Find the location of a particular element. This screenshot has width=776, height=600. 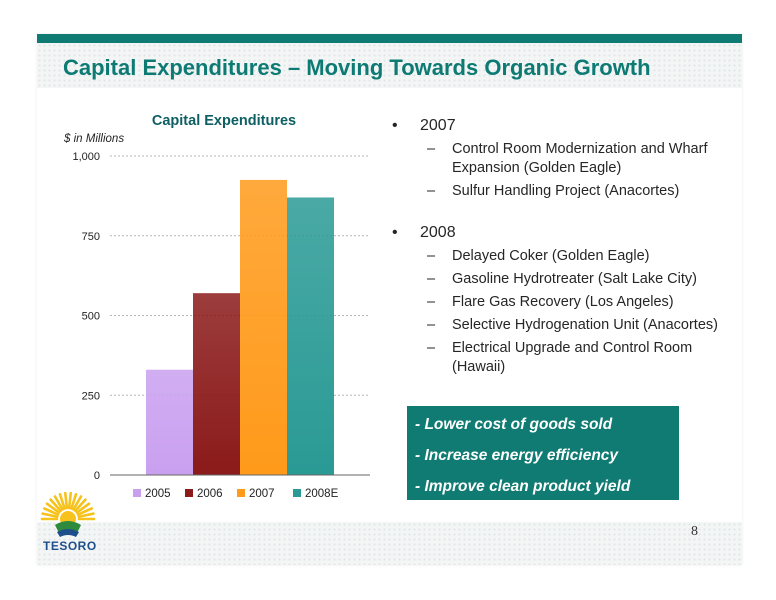

bar-2006 is located at coordinates (216, 384).